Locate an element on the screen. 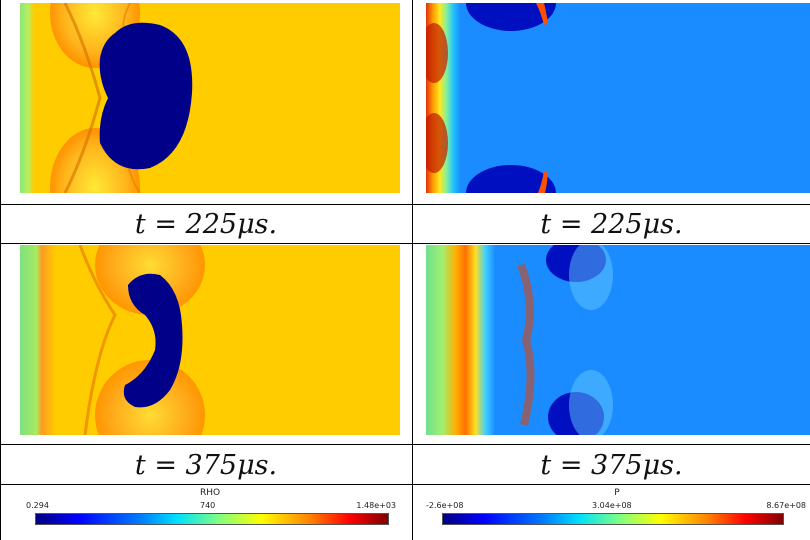 This screenshot has width=810, height=540. caption-p-225: t = 225μs. is located at coordinates (611, 224).